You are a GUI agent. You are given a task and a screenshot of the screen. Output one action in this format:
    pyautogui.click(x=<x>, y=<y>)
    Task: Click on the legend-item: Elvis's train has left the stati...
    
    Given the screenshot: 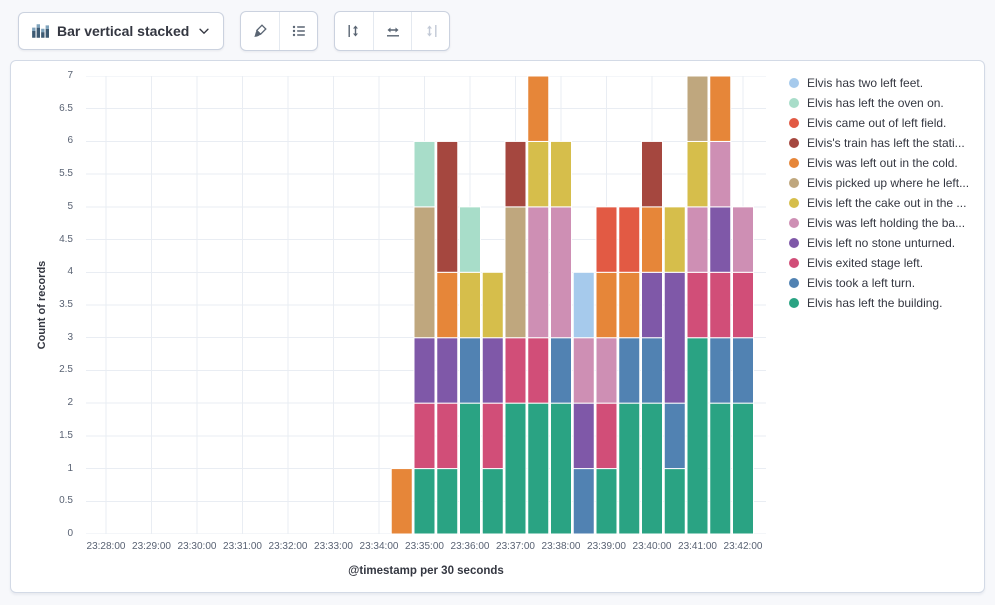 What is the action you would take?
    pyautogui.click(x=885, y=142)
    